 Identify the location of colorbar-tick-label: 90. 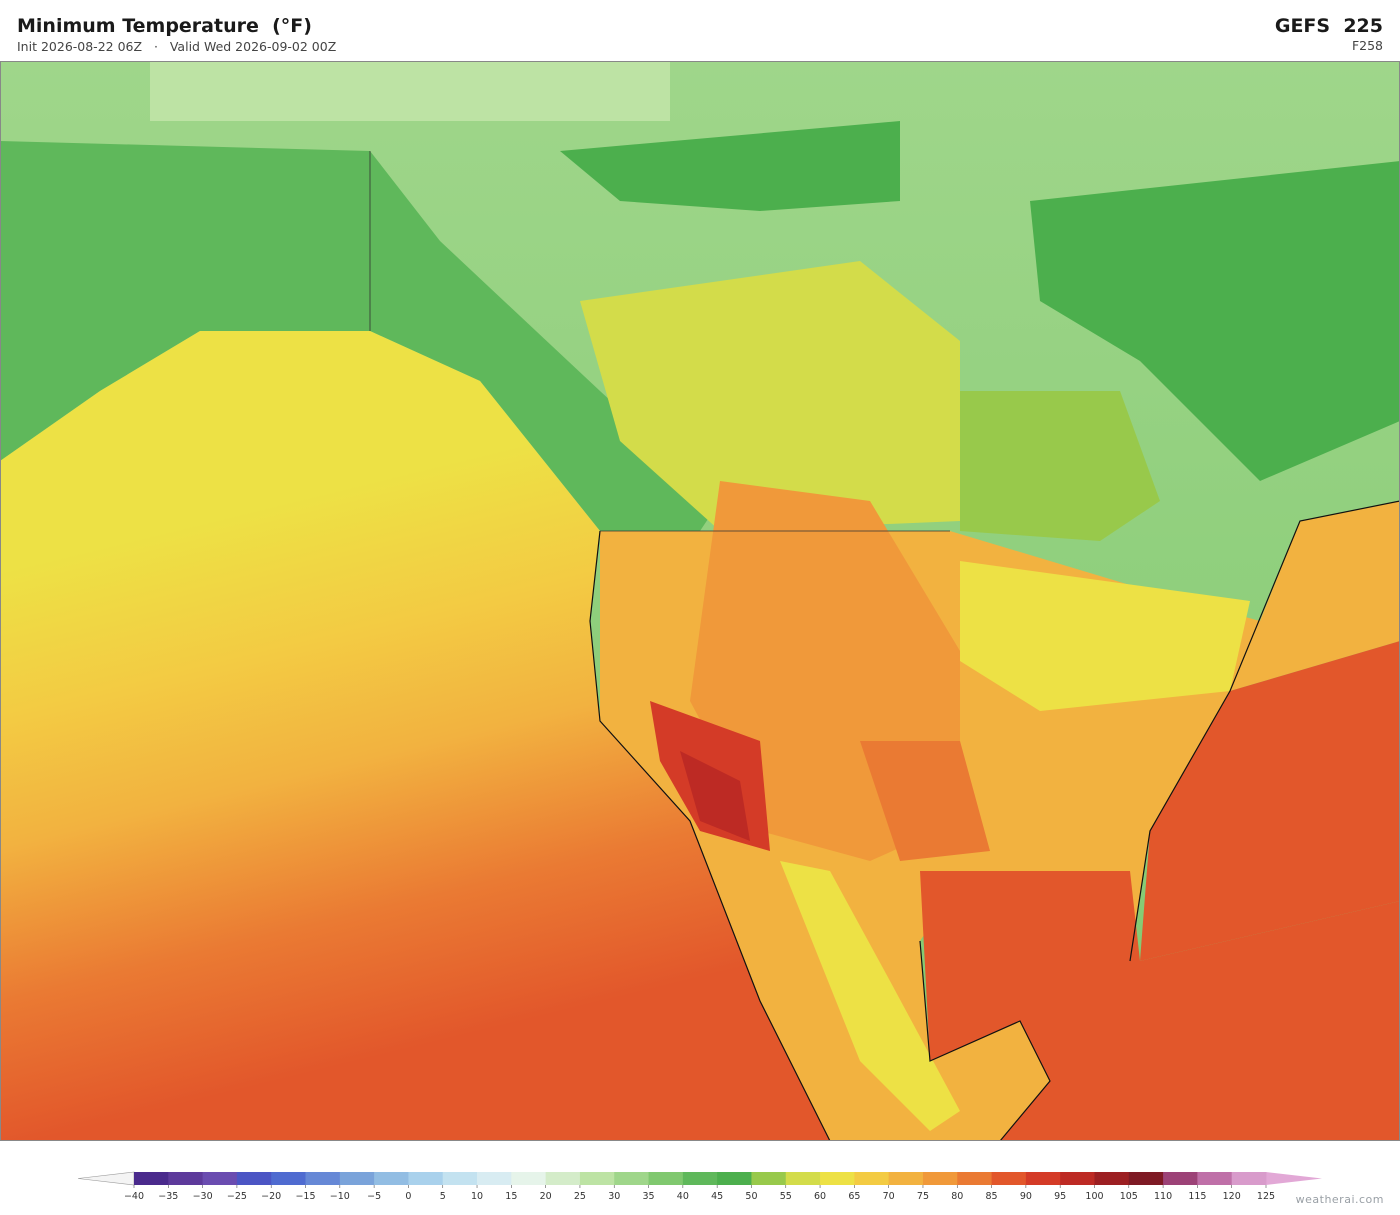
(1026, 1196).